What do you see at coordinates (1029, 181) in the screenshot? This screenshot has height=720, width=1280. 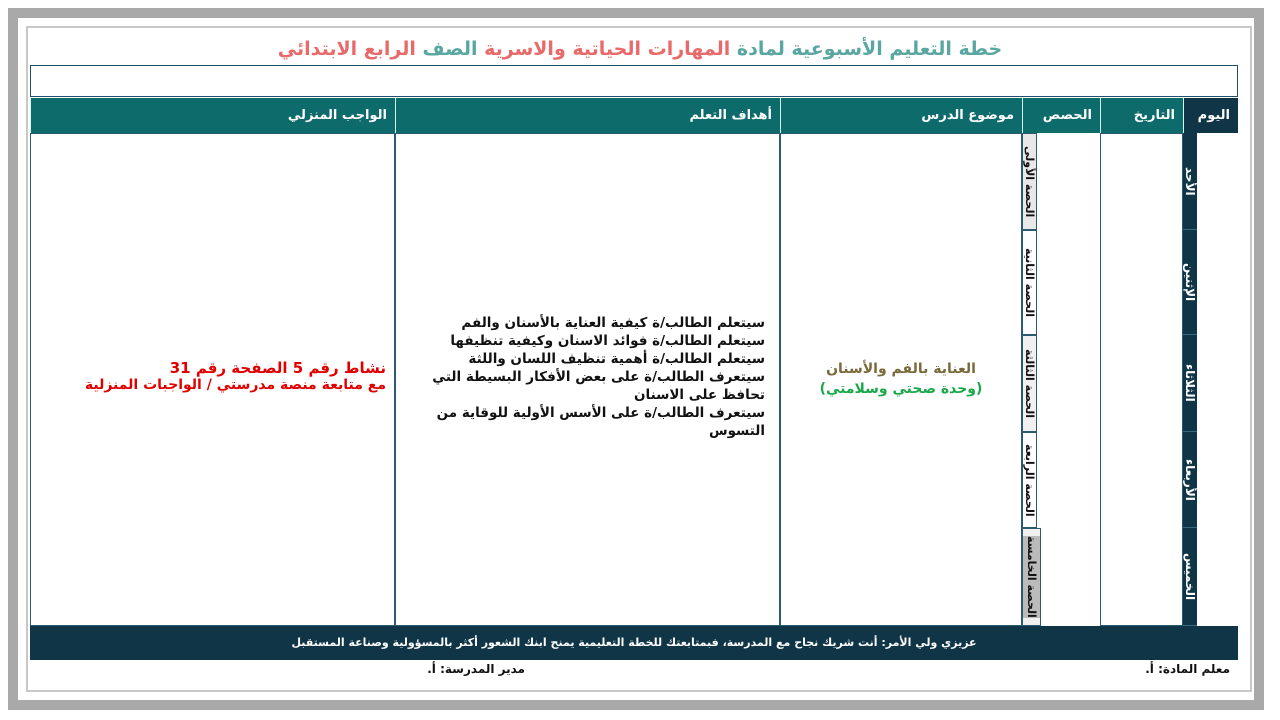 I see `period-cell: الحصة الأولى` at bounding box center [1029, 181].